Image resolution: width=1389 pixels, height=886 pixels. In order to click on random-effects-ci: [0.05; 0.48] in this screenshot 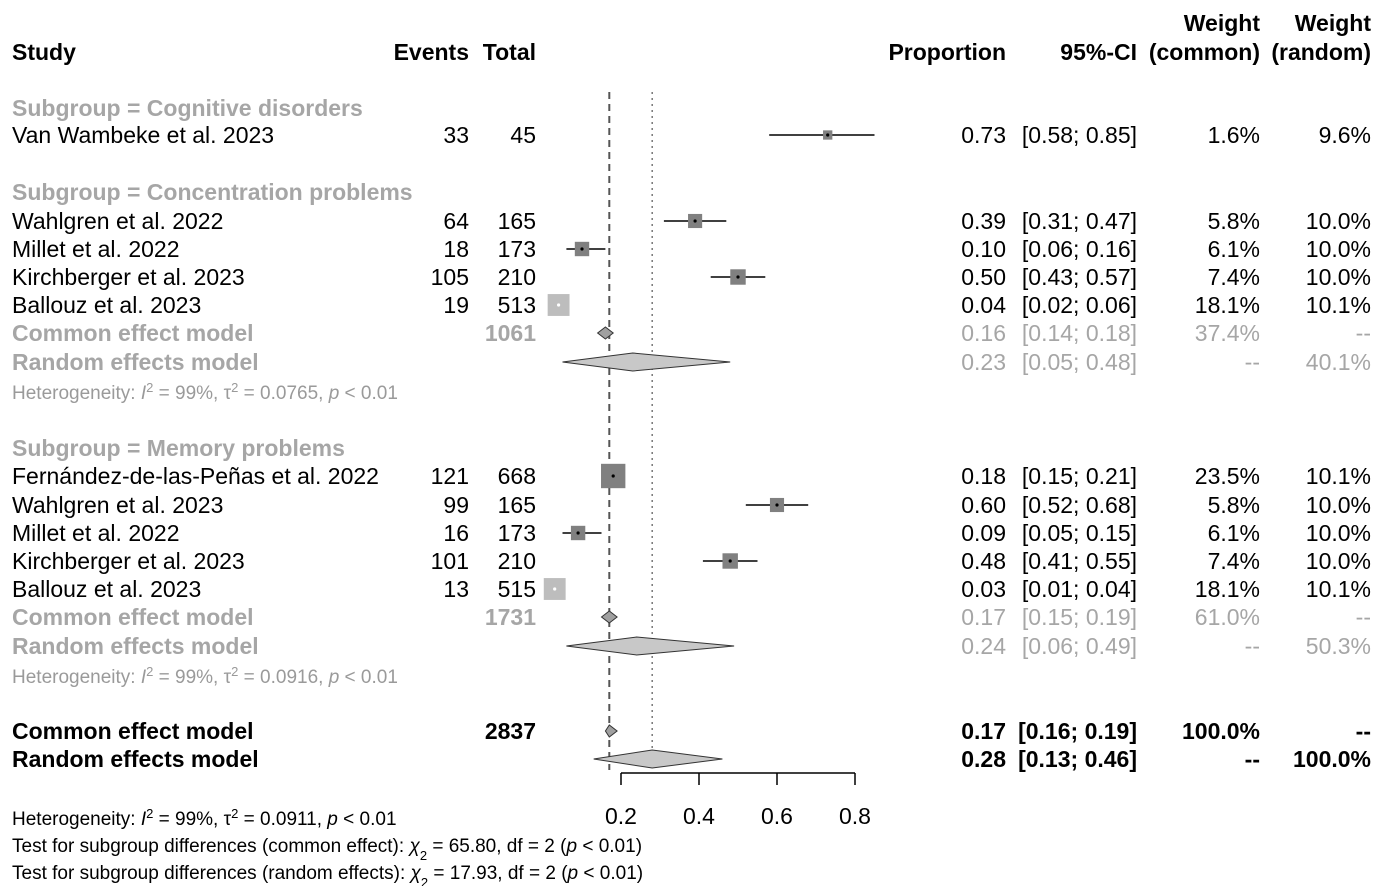, I will do `click(1079, 362)`.